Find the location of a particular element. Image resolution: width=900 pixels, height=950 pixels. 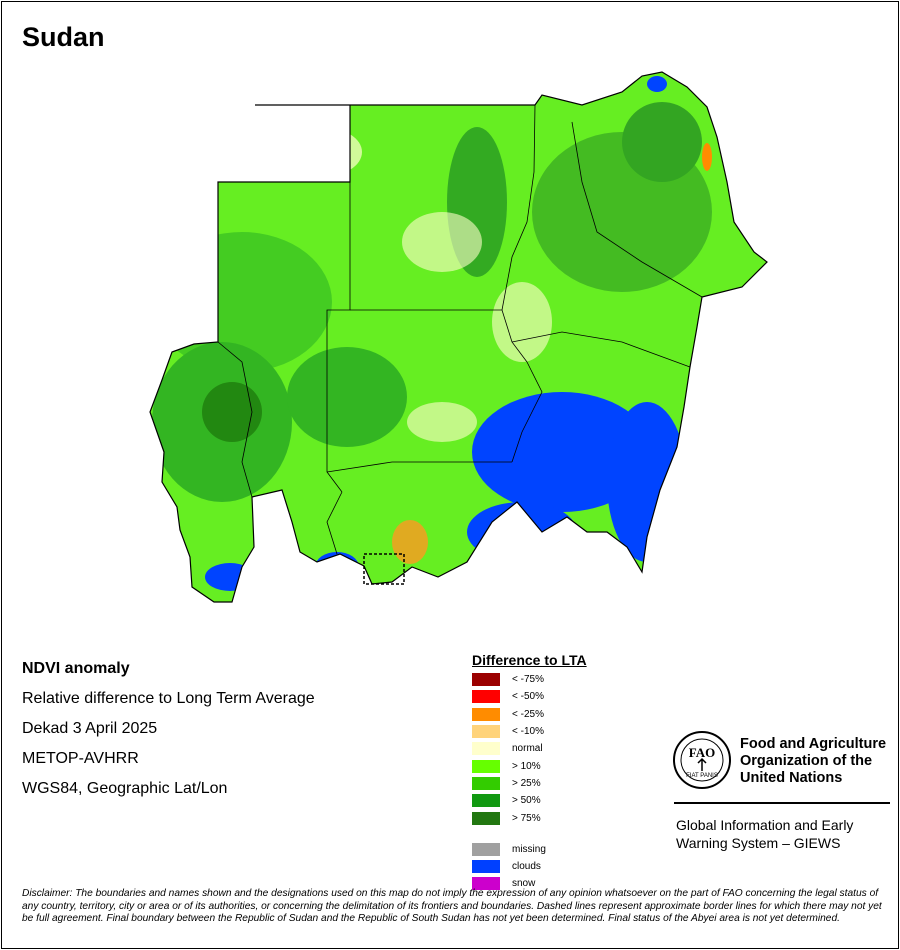

legend-item: normal is located at coordinates (562, 748).